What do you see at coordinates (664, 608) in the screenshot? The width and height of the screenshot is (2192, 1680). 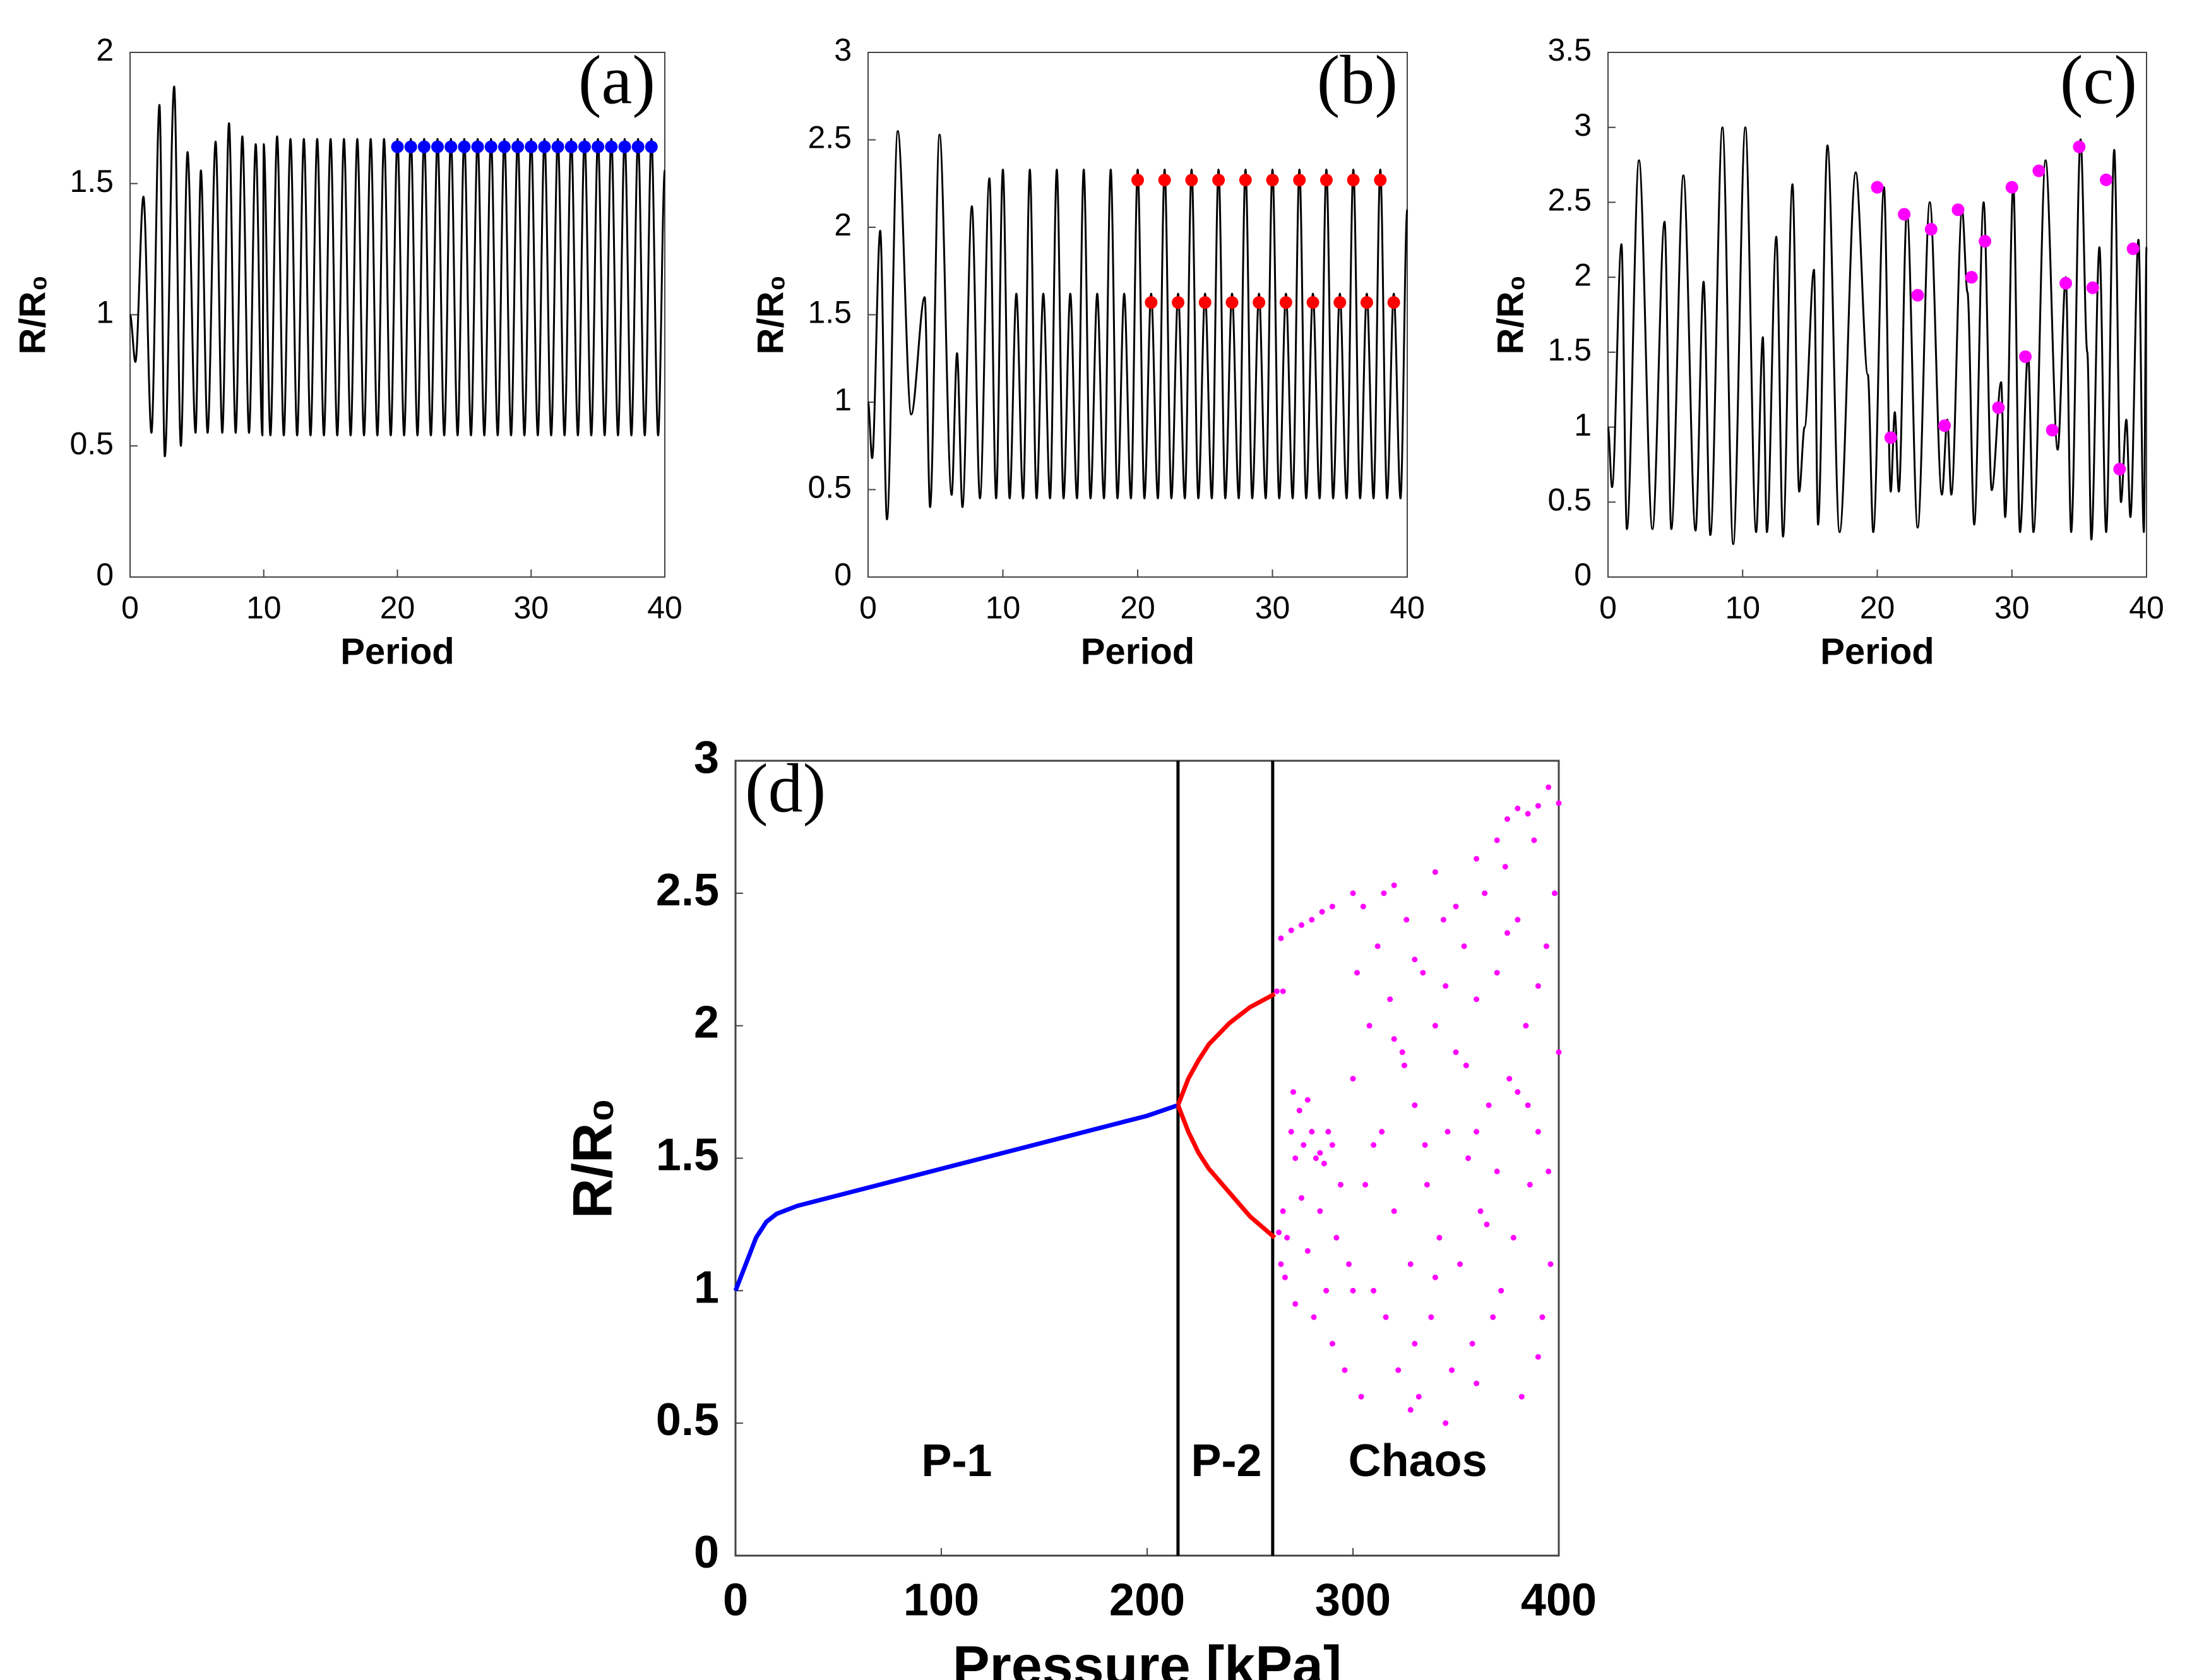 I see `x-tick-label: 40` at bounding box center [664, 608].